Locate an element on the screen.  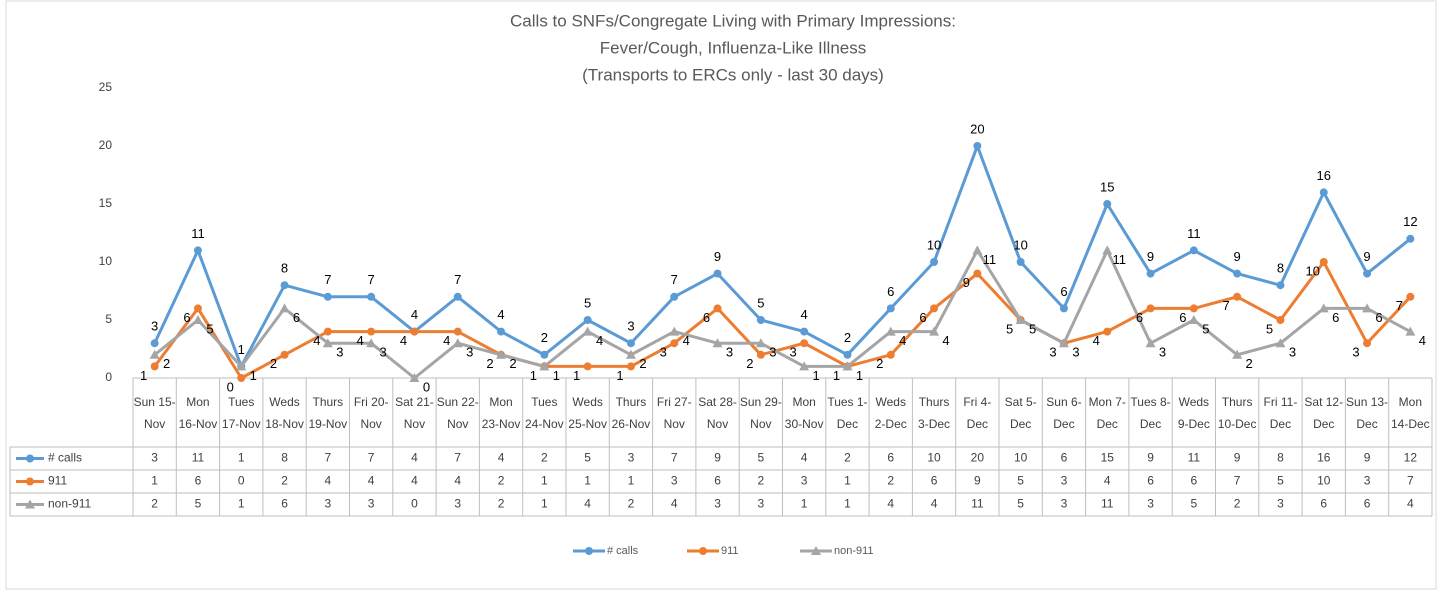
category-cell: Sat 12-Dec is located at coordinates (1323, 413).